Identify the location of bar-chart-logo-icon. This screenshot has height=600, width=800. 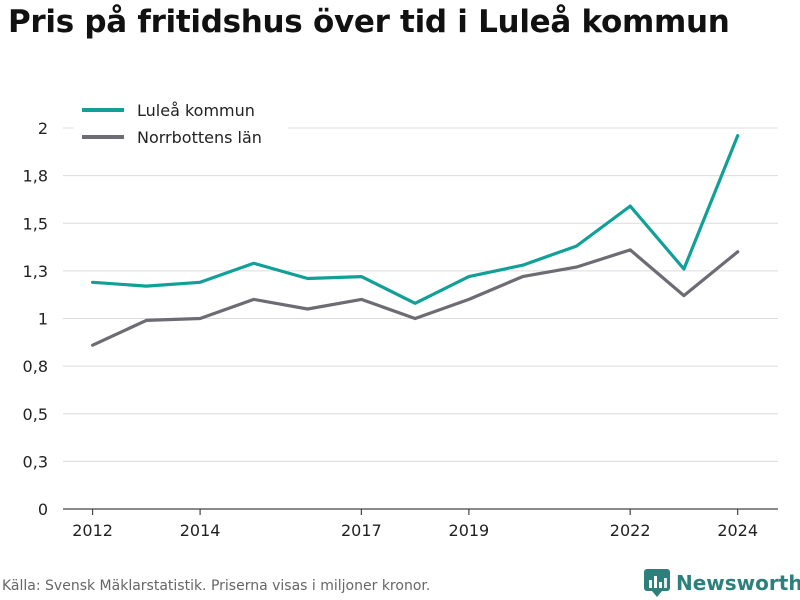
(657, 583).